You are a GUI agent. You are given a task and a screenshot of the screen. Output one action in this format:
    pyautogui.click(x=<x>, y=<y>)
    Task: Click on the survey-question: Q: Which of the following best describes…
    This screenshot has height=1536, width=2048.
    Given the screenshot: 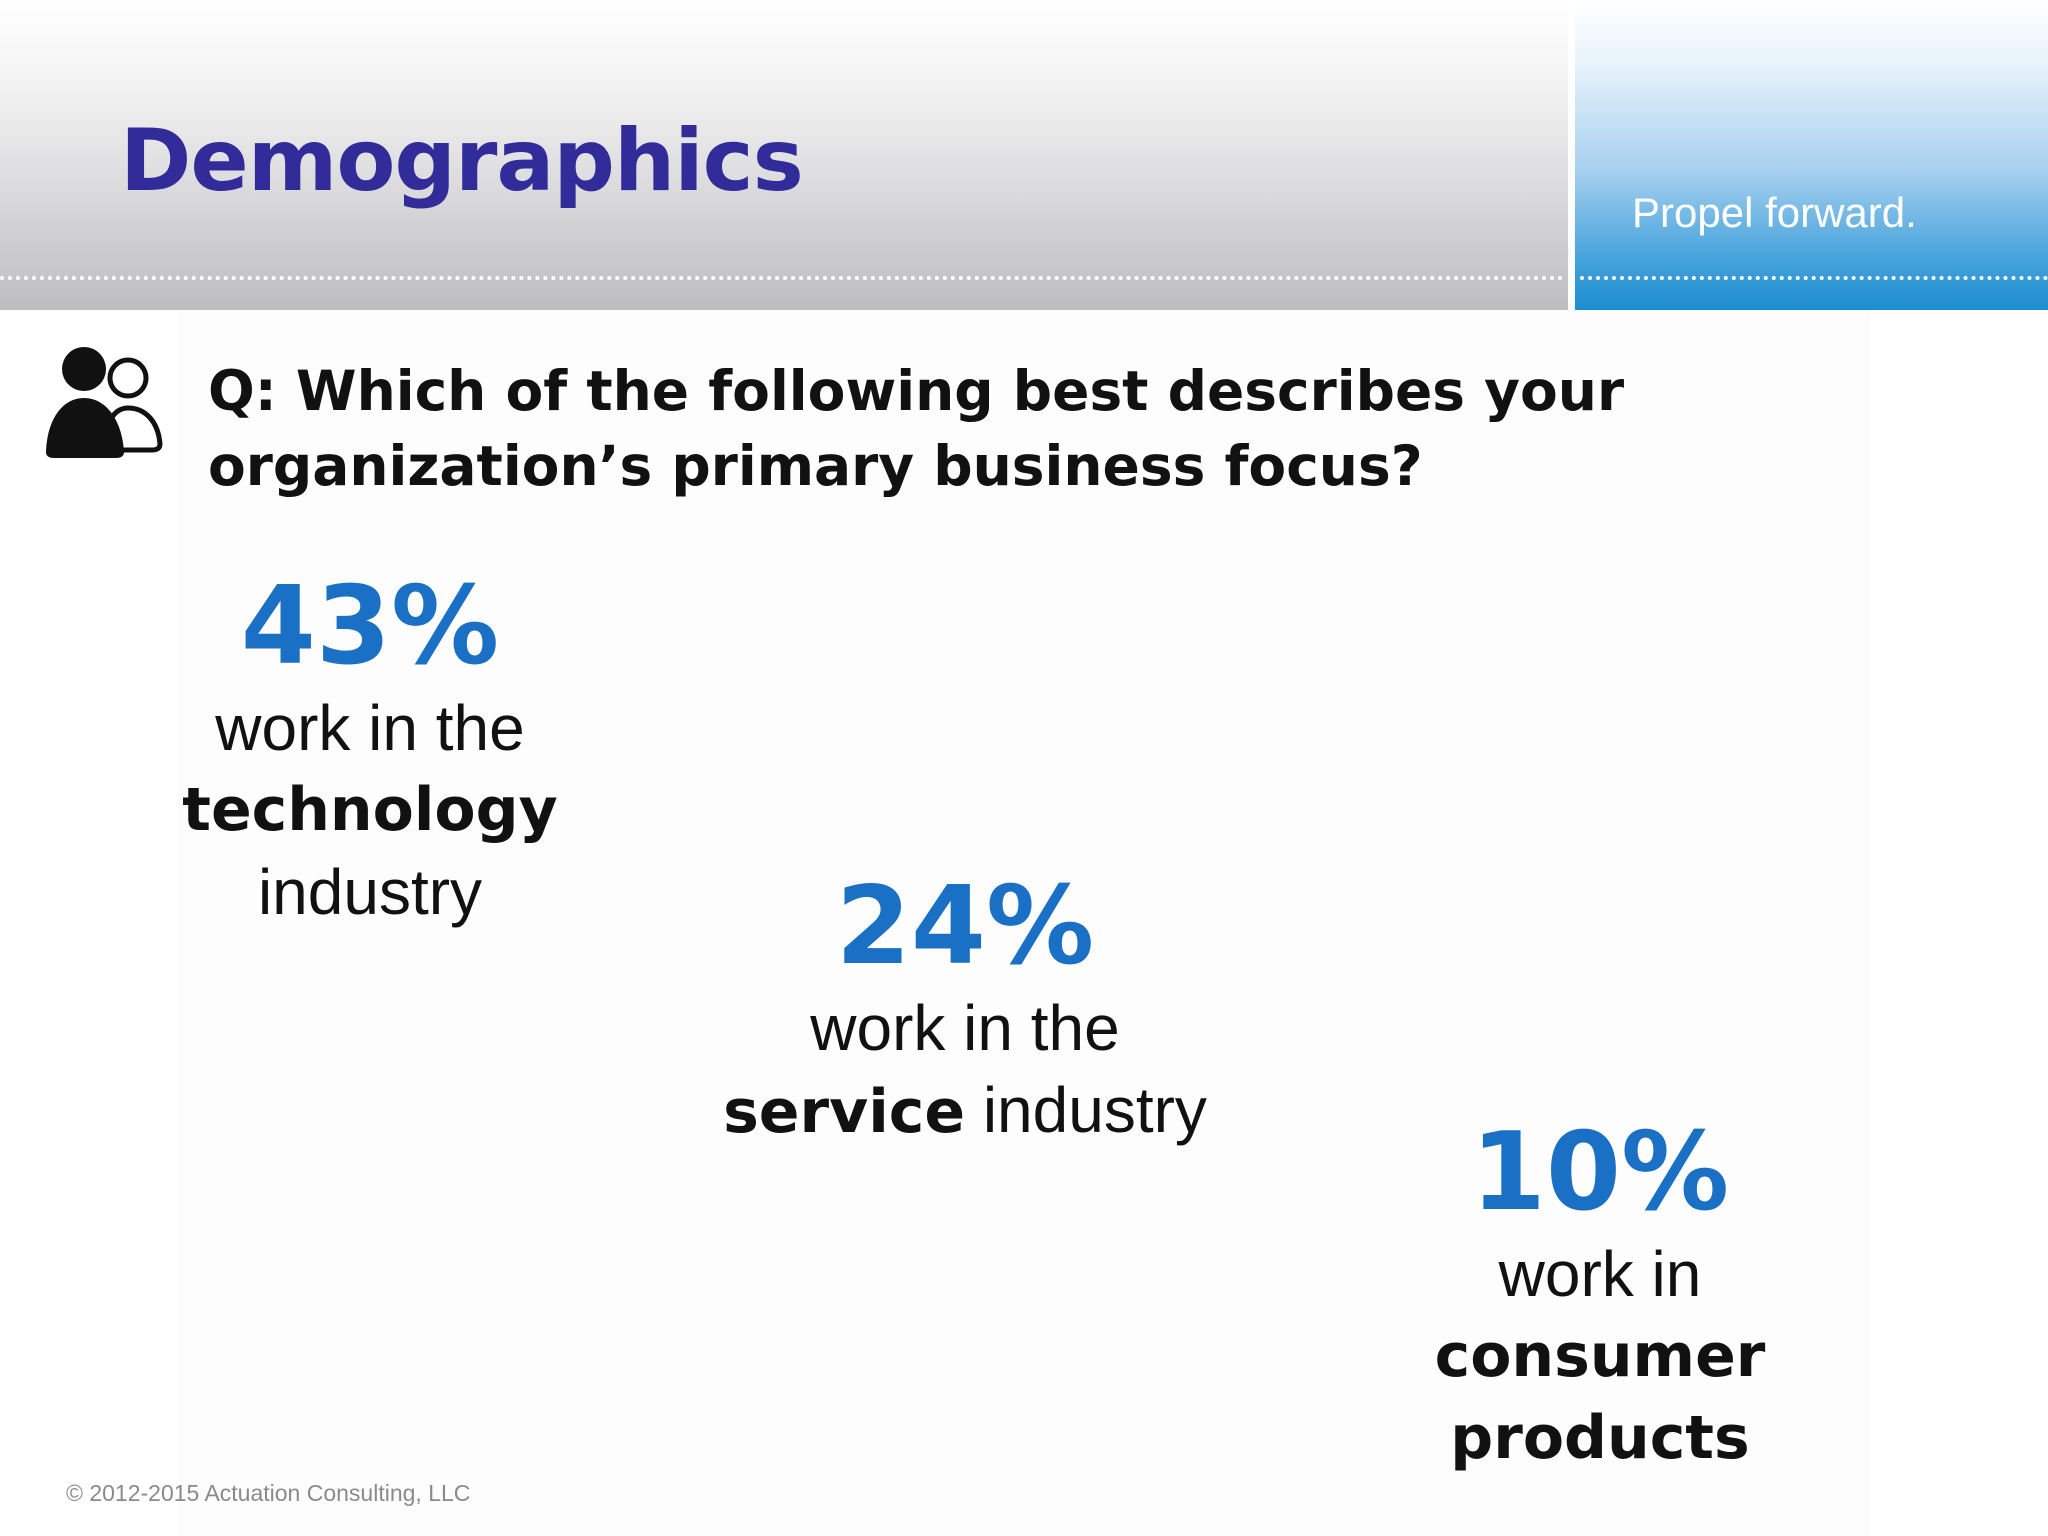 What is the action you would take?
    pyautogui.click(x=916, y=428)
    